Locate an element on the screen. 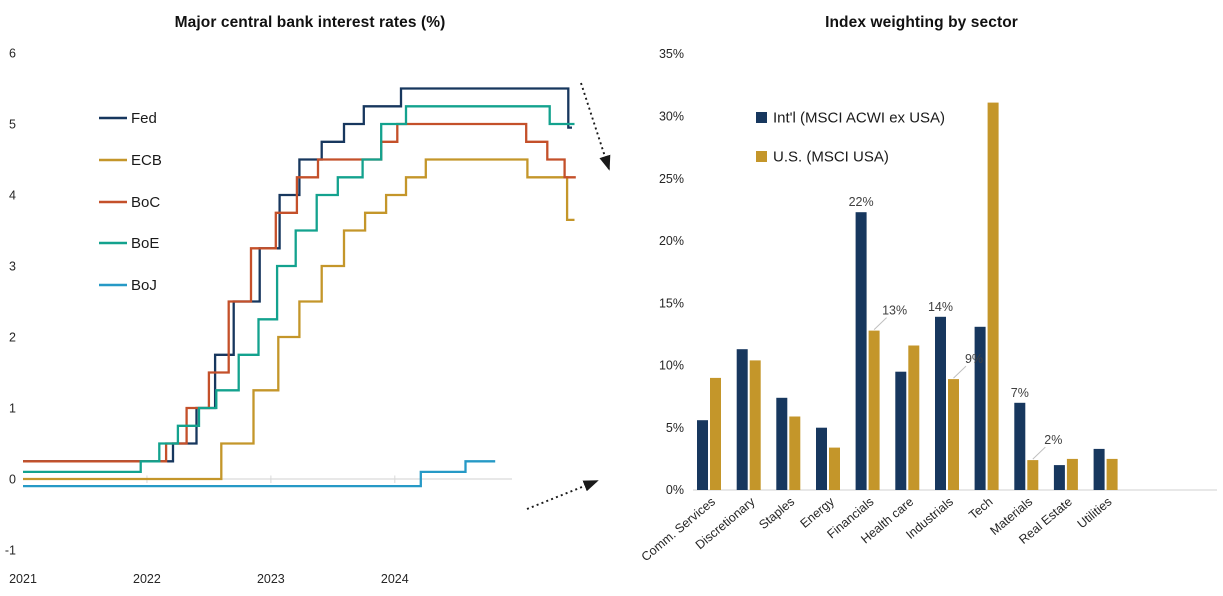 This screenshot has height=596, width=1223. bar-us-staples is located at coordinates (795, 453).